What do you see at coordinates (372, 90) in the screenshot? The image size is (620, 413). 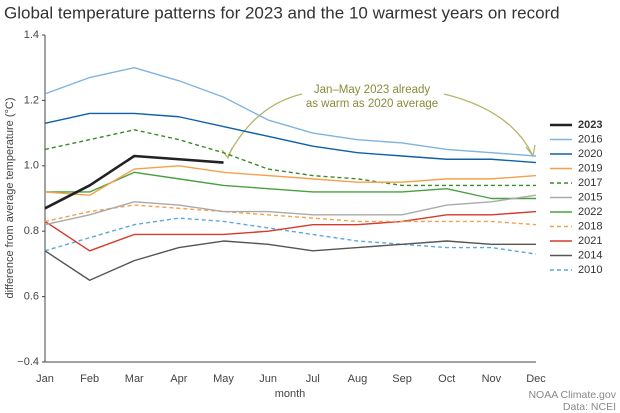 I see `annotation: Jan–May 2023 already` at bounding box center [372, 90].